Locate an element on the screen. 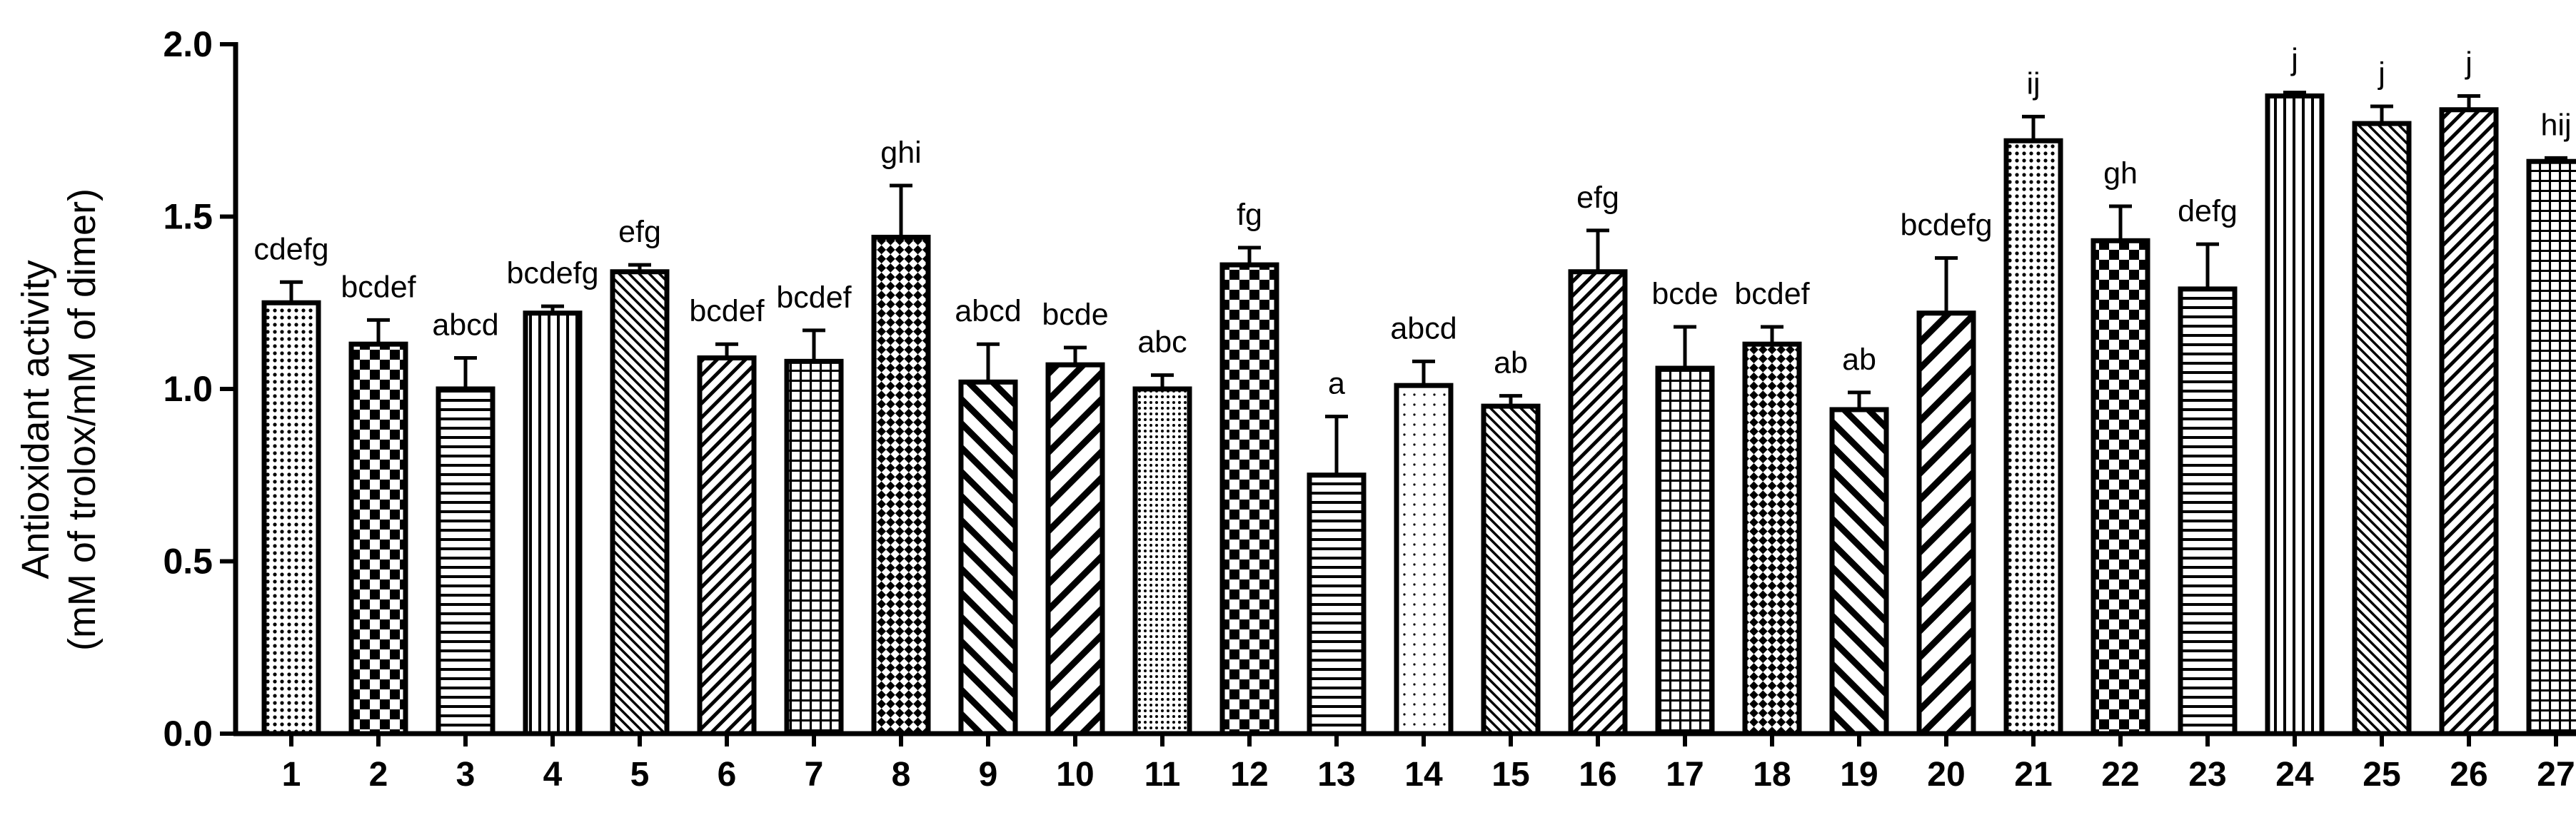 This screenshot has height=815, width=2576. data-label: defg is located at coordinates (2208, 211).